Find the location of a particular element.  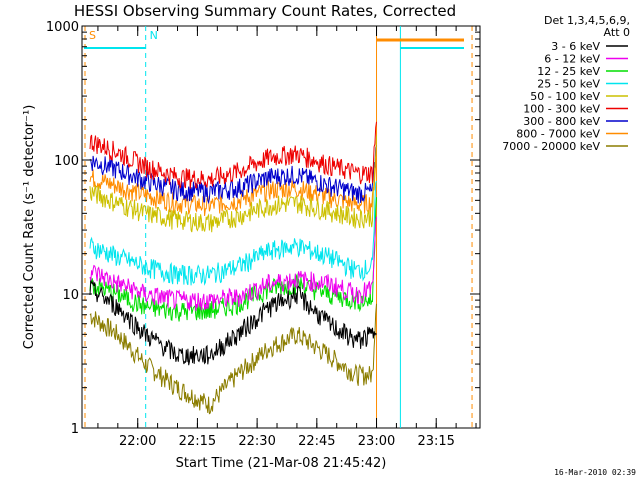

legend-label: 7000 - 20000 keV is located at coordinates (551, 146).